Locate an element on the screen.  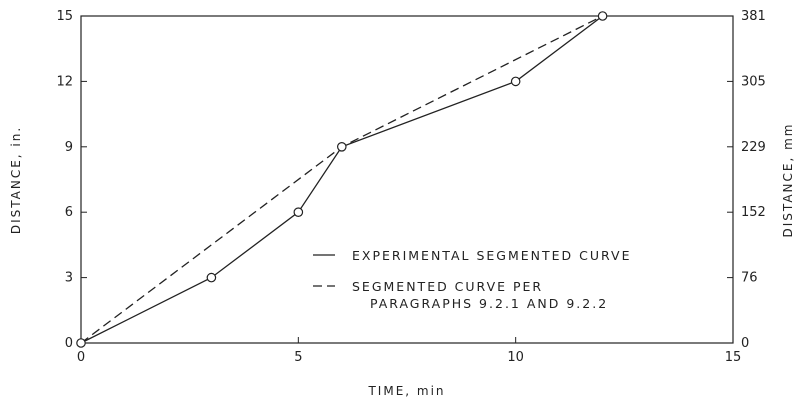
y-tick-label-left: 9 is located at coordinates (69, 147).